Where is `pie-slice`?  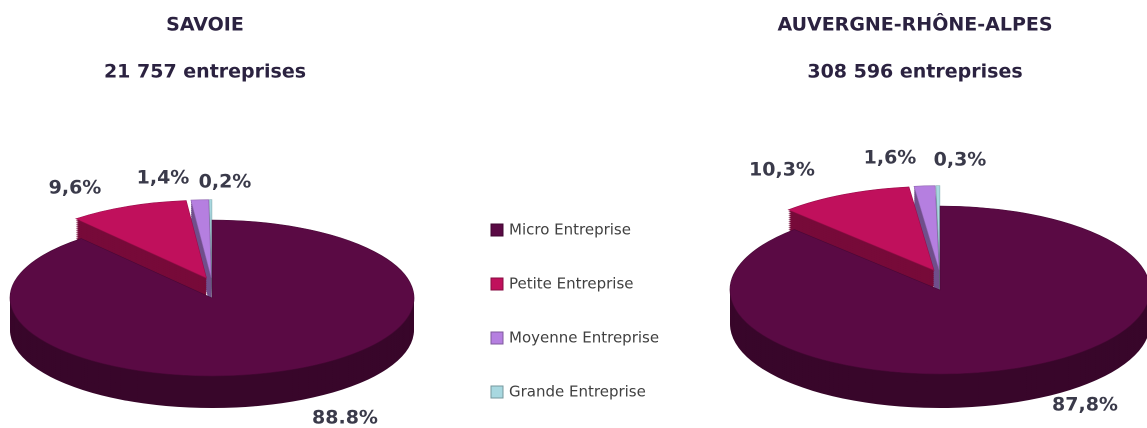
pie-slice is located at coordinates (140, 255).